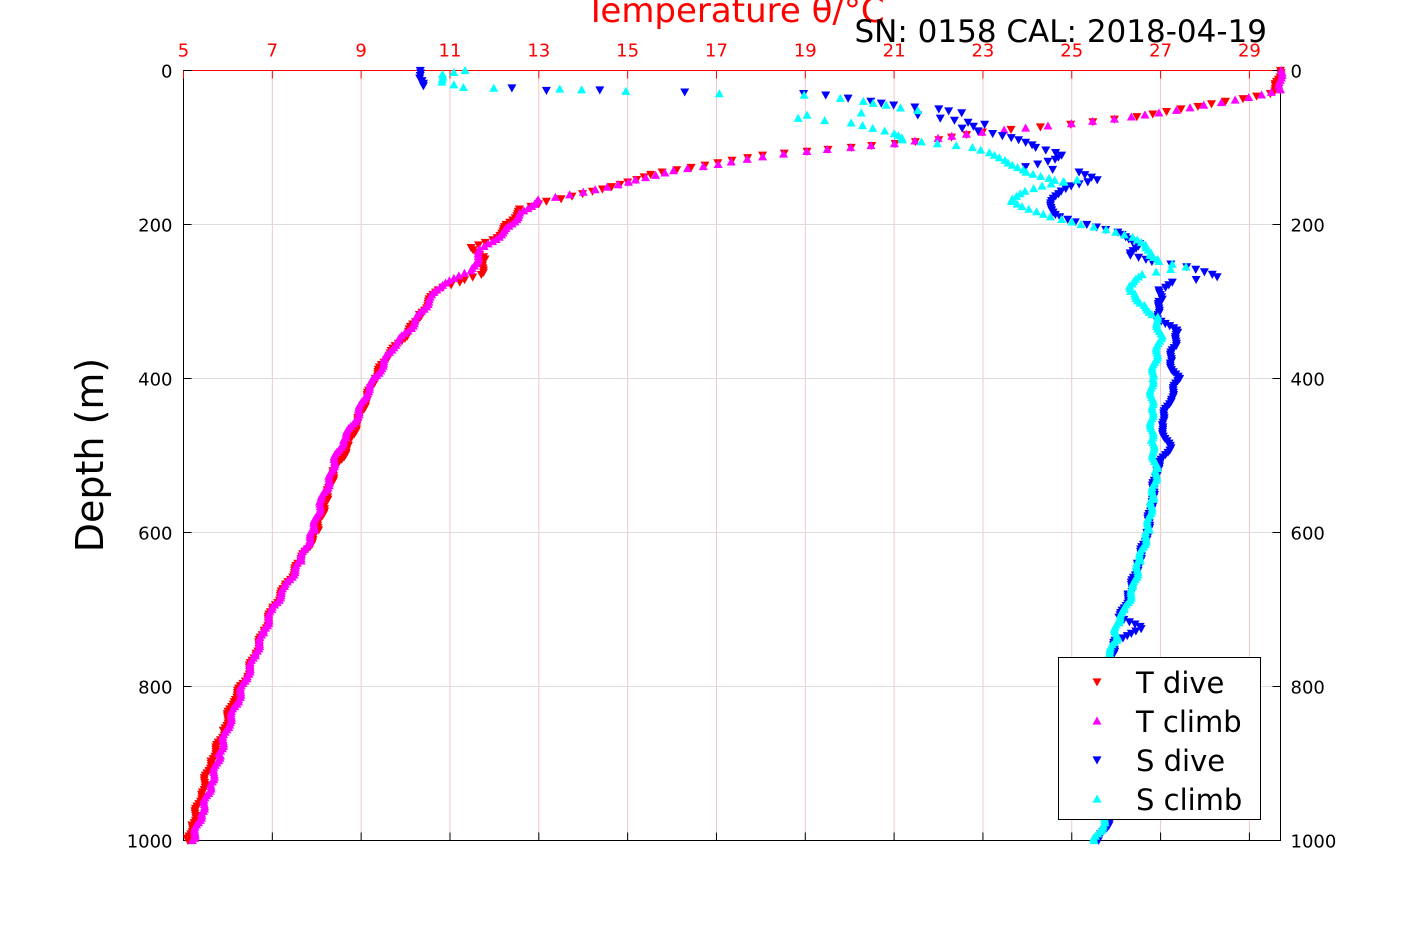 The height and width of the screenshot is (945, 1417). What do you see at coordinates (1097, 682) in the screenshot?
I see `legend-marker` at bounding box center [1097, 682].